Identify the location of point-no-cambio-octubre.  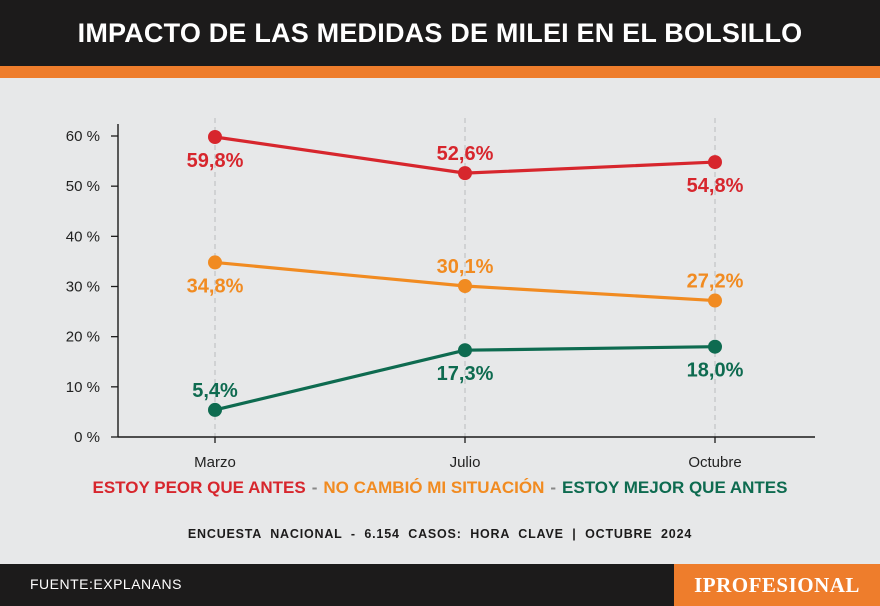
(715, 300).